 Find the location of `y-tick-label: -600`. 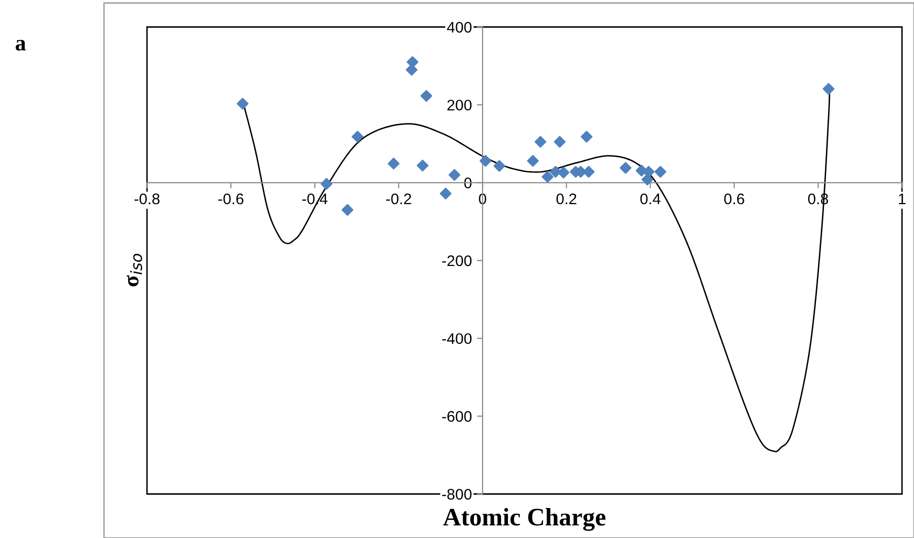

y-tick-label: -600 is located at coordinates (457, 416).